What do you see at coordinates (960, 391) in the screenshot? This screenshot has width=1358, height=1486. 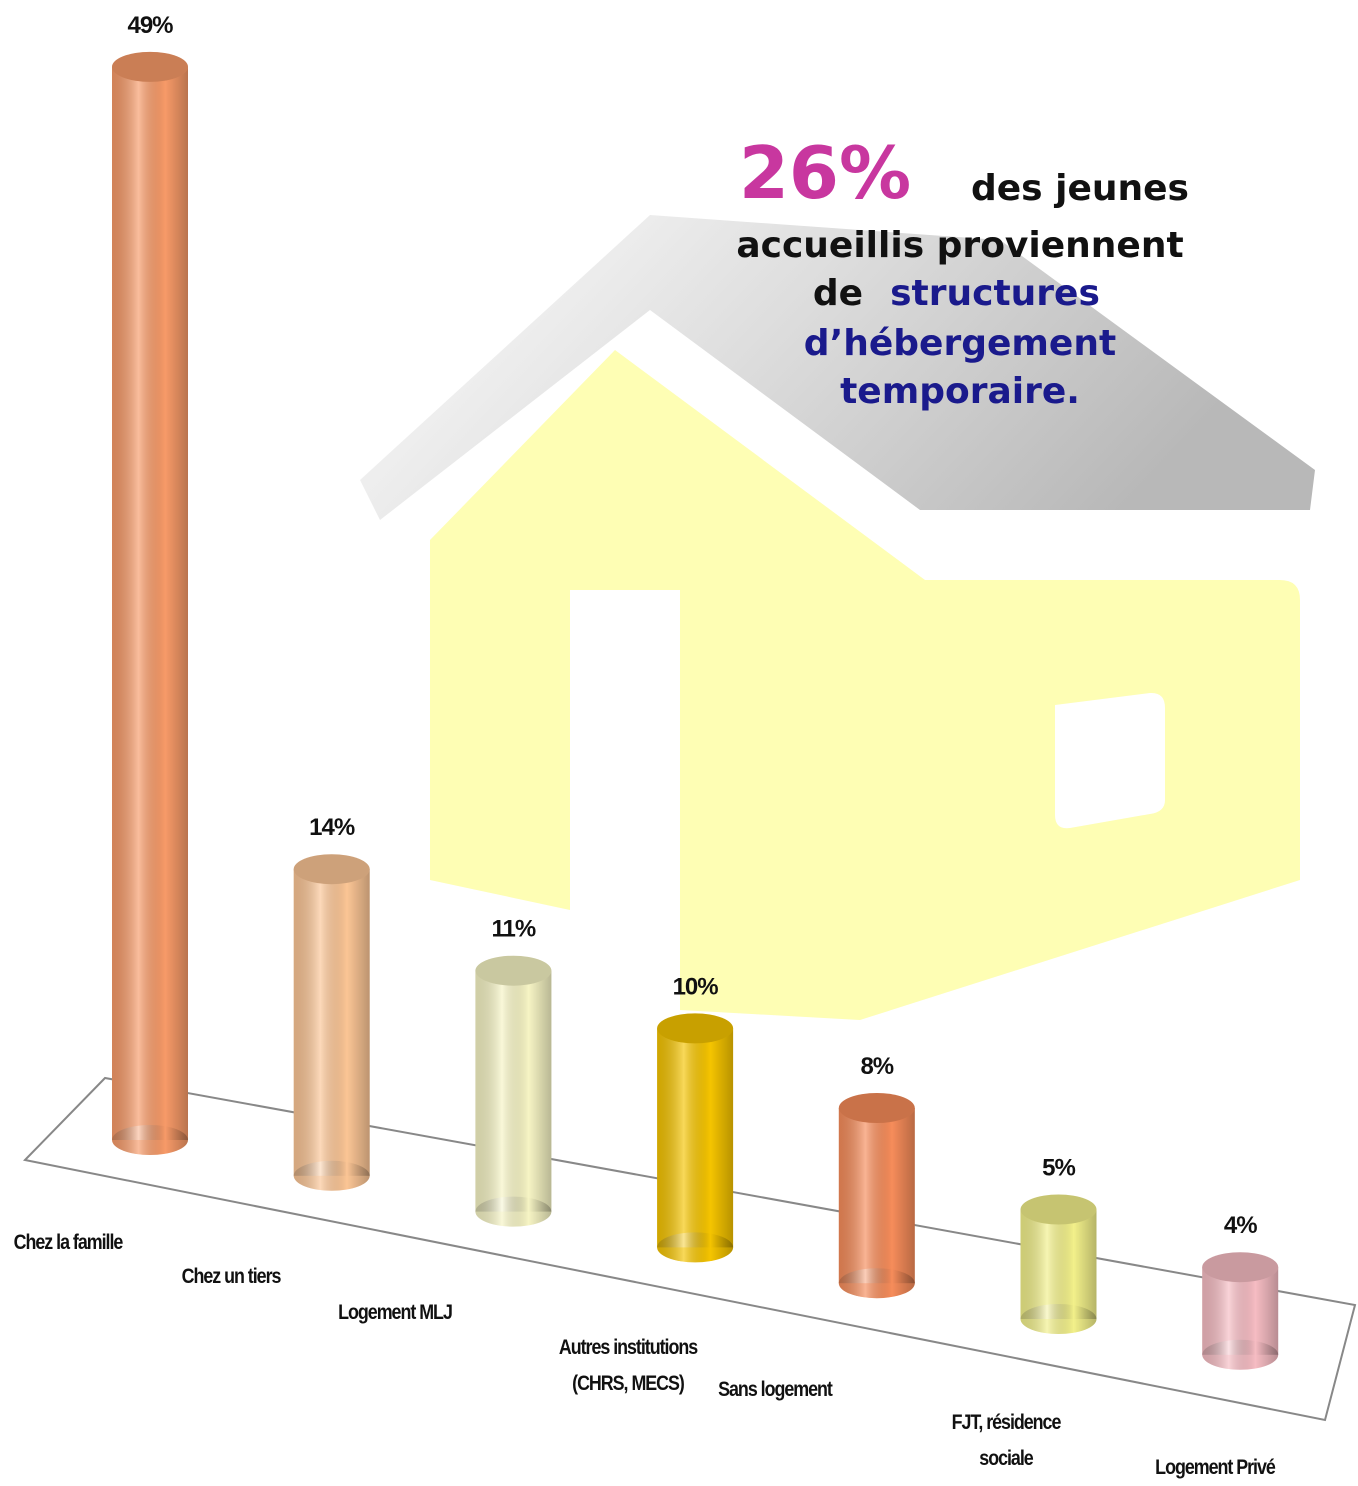 I see `annotation-emphasis: temporaire.` at bounding box center [960, 391].